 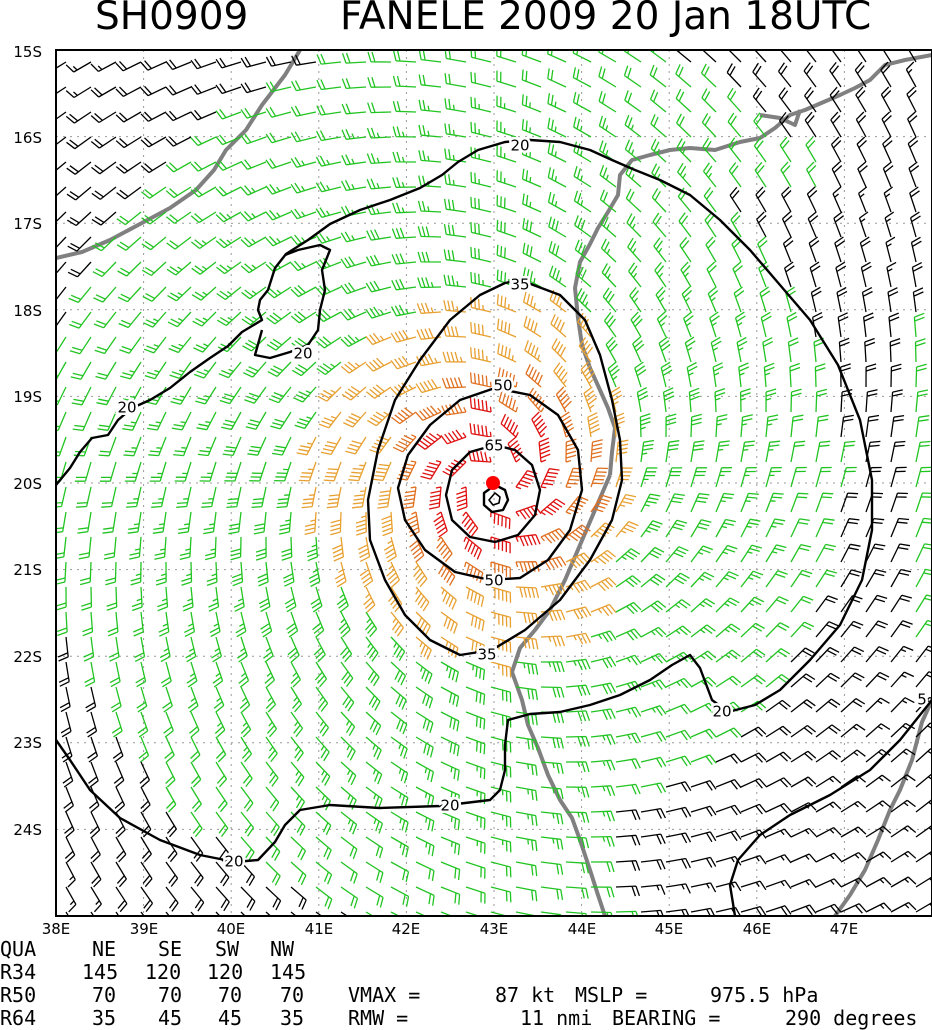 What do you see at coordinates (302, 354) in the screenshot?
I see `contour-label: 20` at bounding box center [302, 354].